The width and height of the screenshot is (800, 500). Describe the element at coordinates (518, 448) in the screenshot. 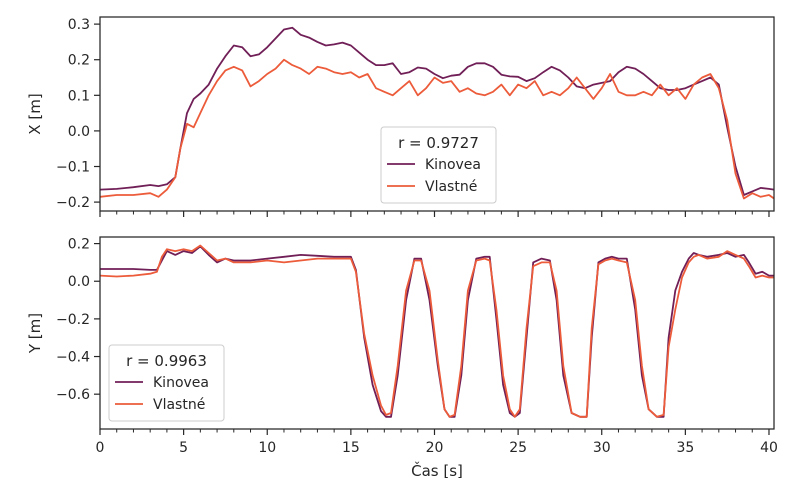

I see `x-tick-label: 25` at that location.